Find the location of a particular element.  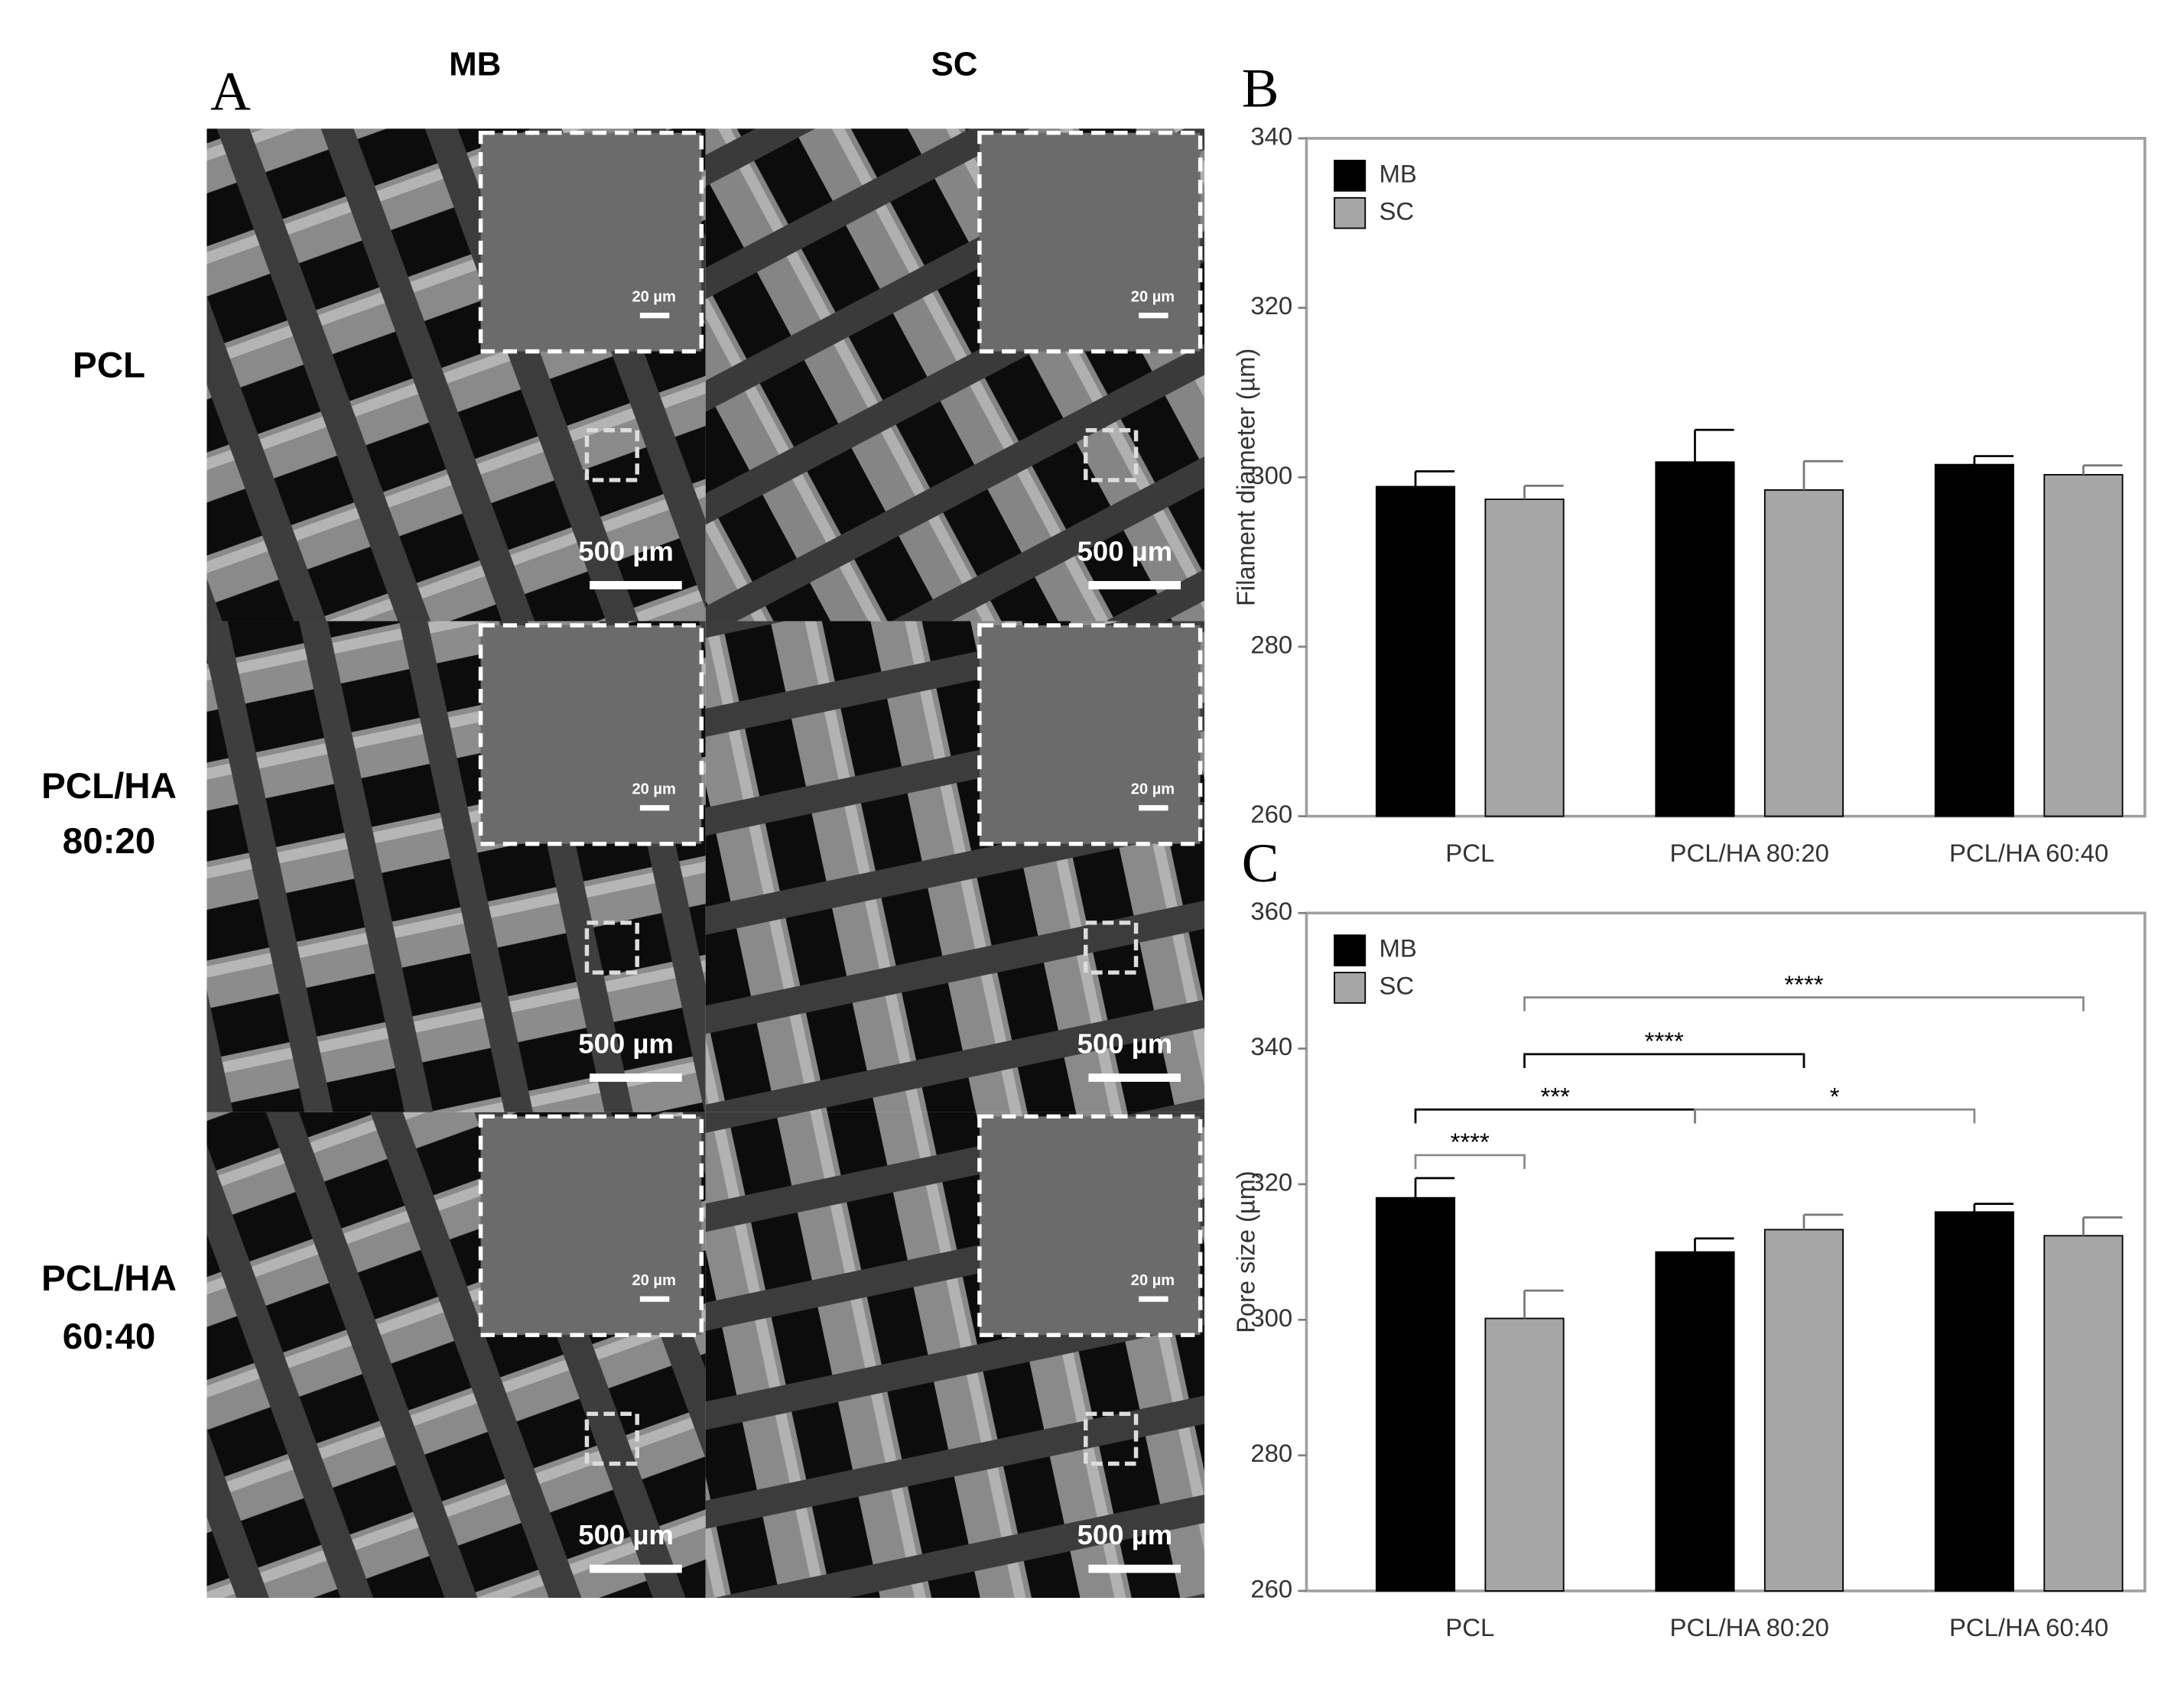

significance-label: * is located at coordinates (1835, 1097).